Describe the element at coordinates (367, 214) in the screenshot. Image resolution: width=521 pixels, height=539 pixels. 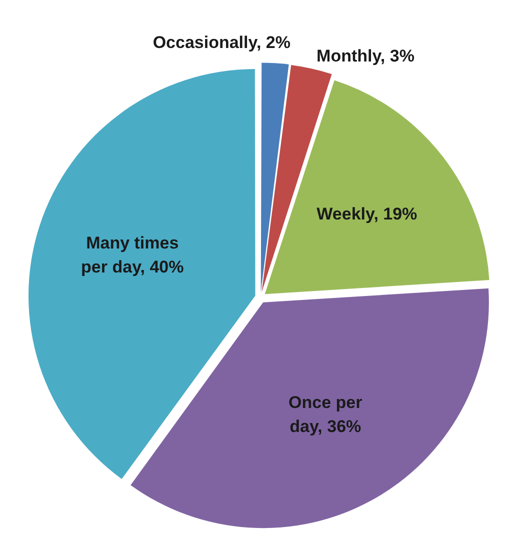
I see `slice-label: Weekly, 19%` at that location.